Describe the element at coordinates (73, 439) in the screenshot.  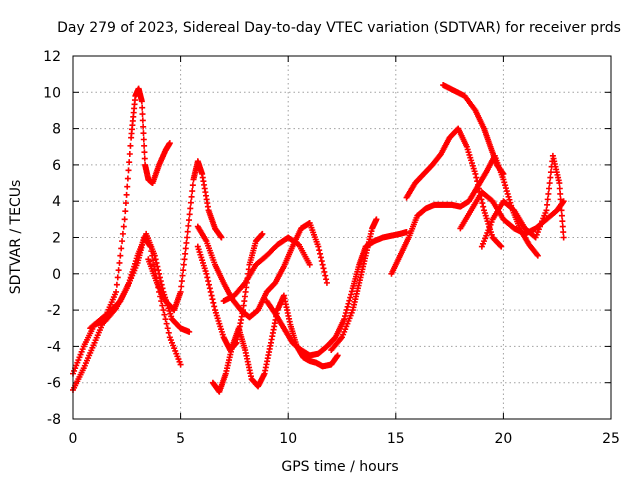
I see `x-tick-label: 0` at that location.